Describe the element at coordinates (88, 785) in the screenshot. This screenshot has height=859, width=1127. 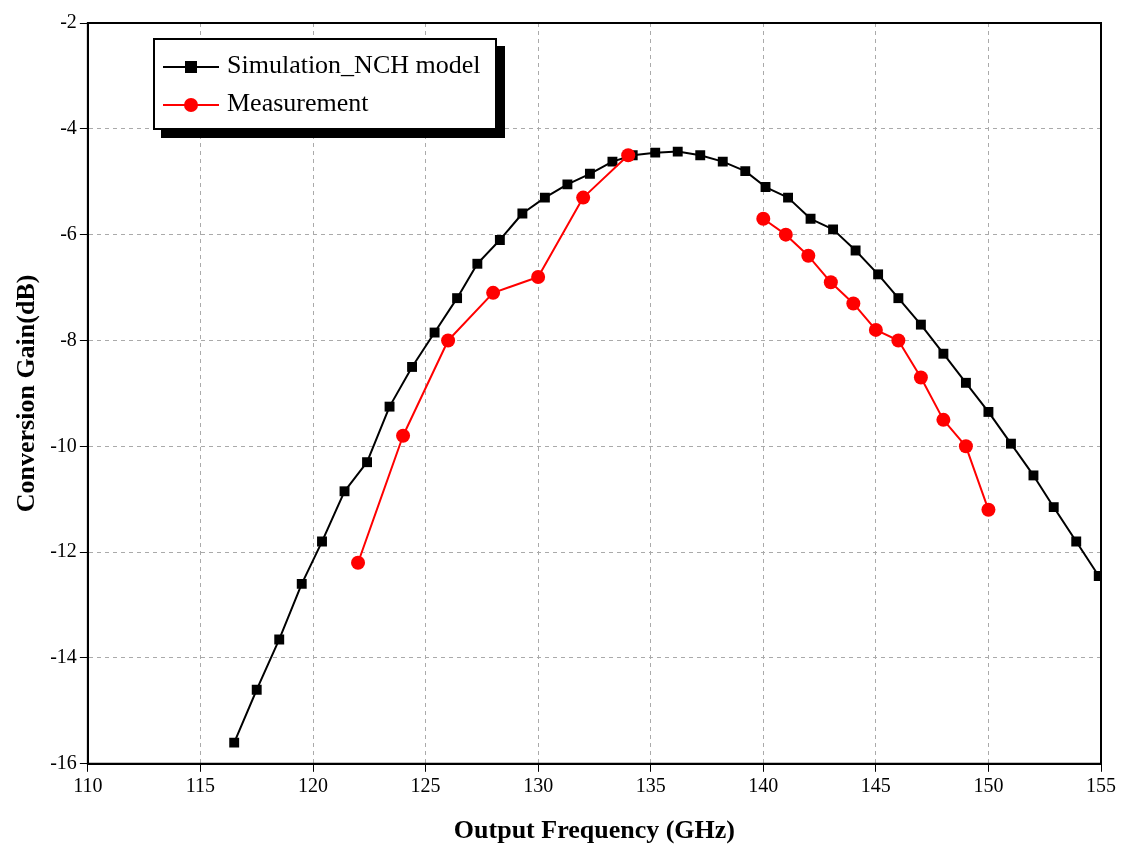
I see `x-tick-label: 110` at that location.